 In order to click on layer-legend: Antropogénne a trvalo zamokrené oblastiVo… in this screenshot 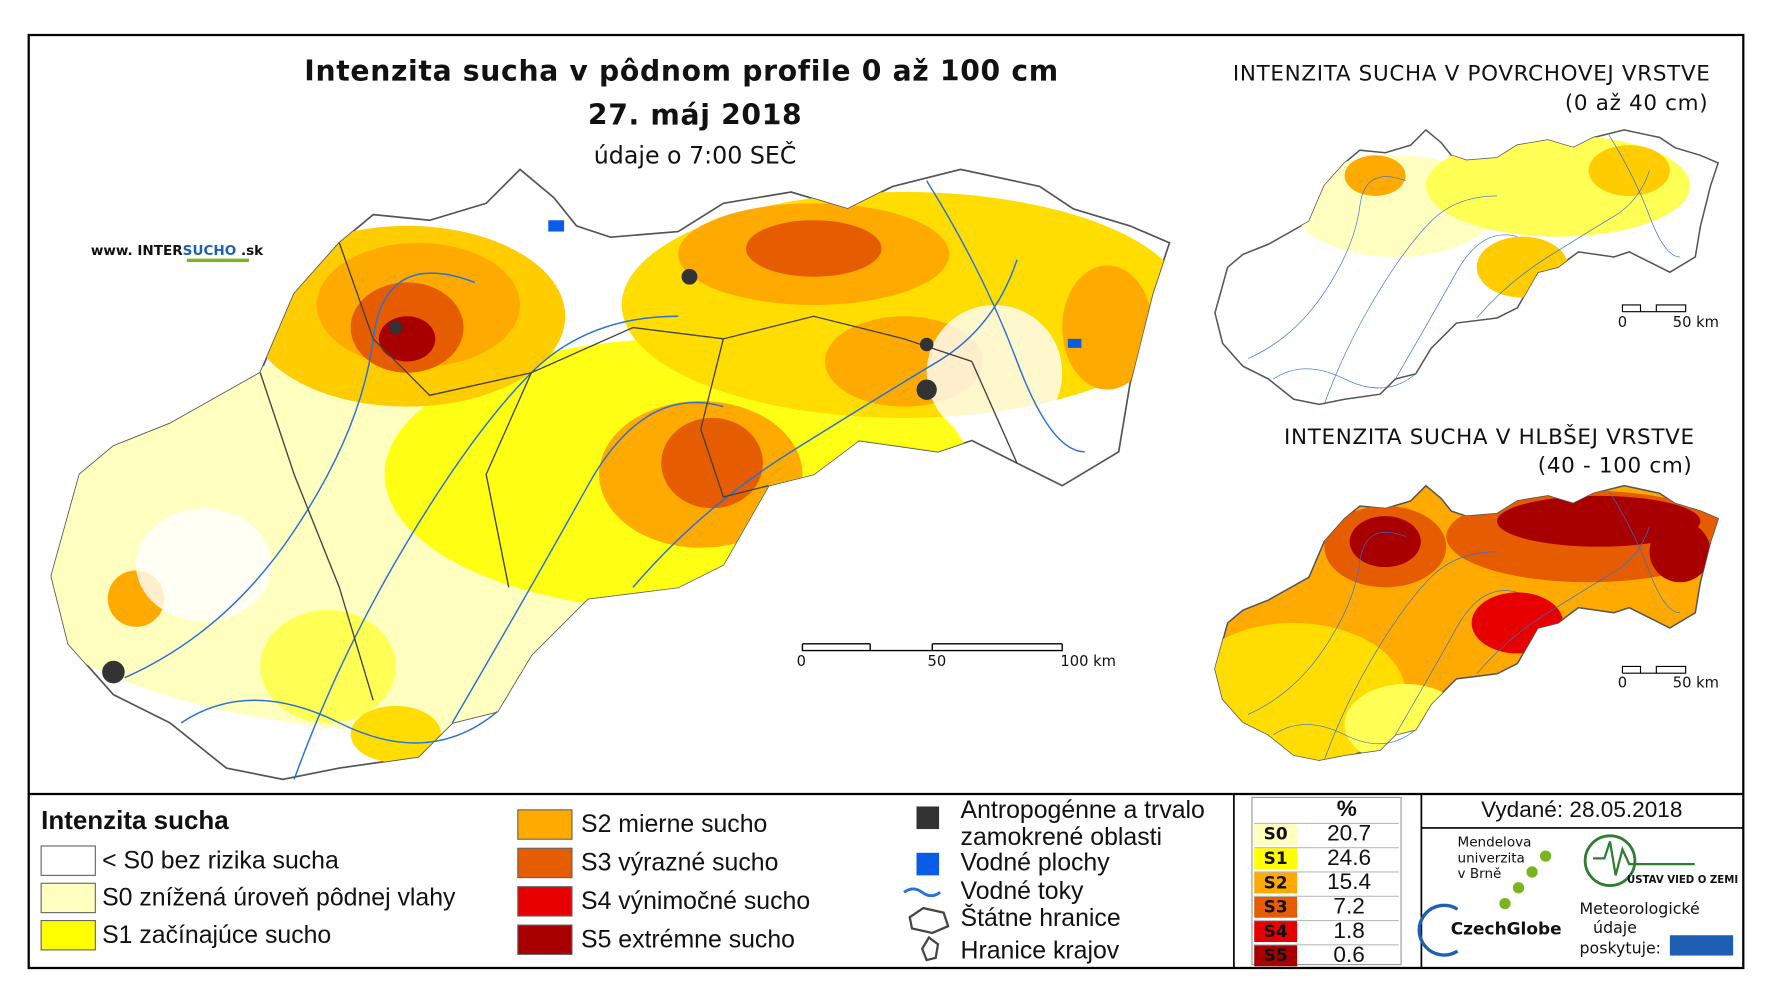, I will do `click(1054, 881)`.